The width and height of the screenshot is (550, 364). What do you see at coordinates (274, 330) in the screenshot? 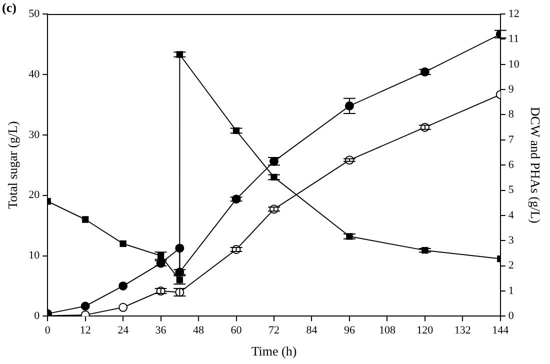
I see `x-tick-label: 72` at bounding box center [274, 330].